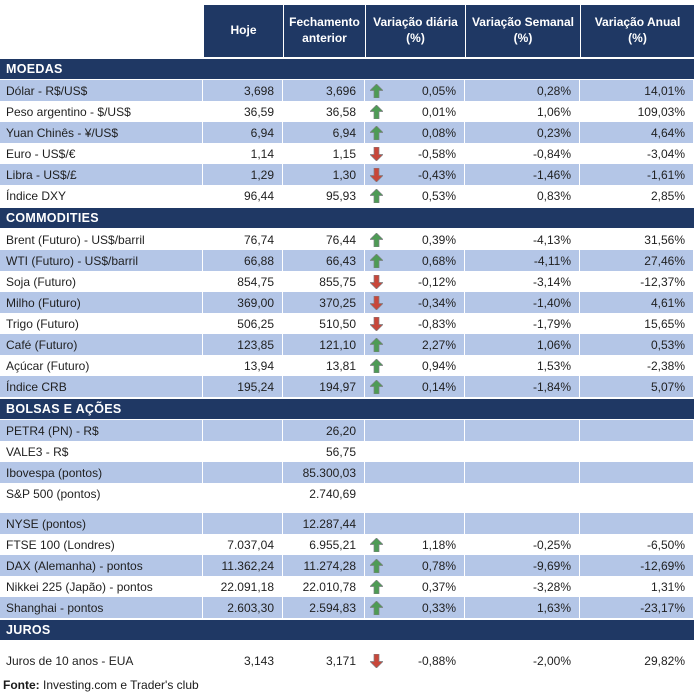  Describe the element at coordinates (637, 607) in the screenshot. I see `variacao-anual-value: -23,17%` at that location.